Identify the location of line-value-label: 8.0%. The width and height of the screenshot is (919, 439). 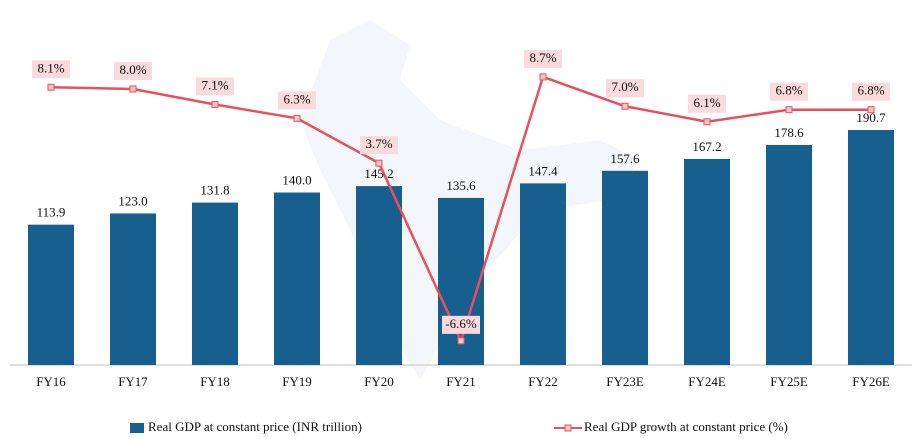
(132, 69).